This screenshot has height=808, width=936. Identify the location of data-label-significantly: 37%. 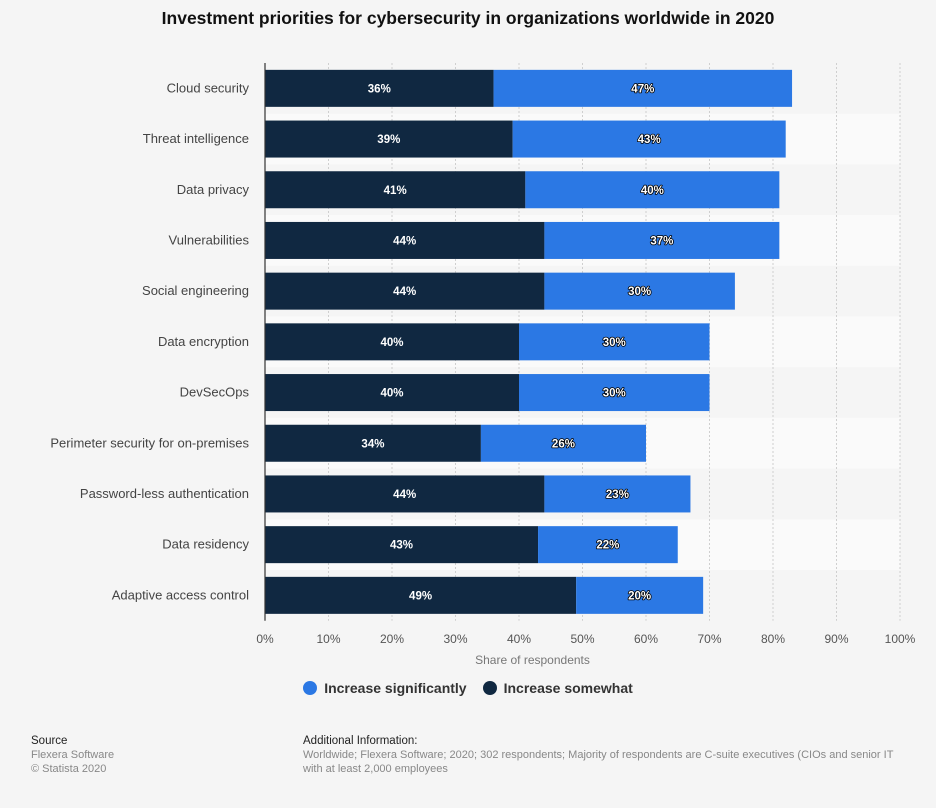
(661, 241).